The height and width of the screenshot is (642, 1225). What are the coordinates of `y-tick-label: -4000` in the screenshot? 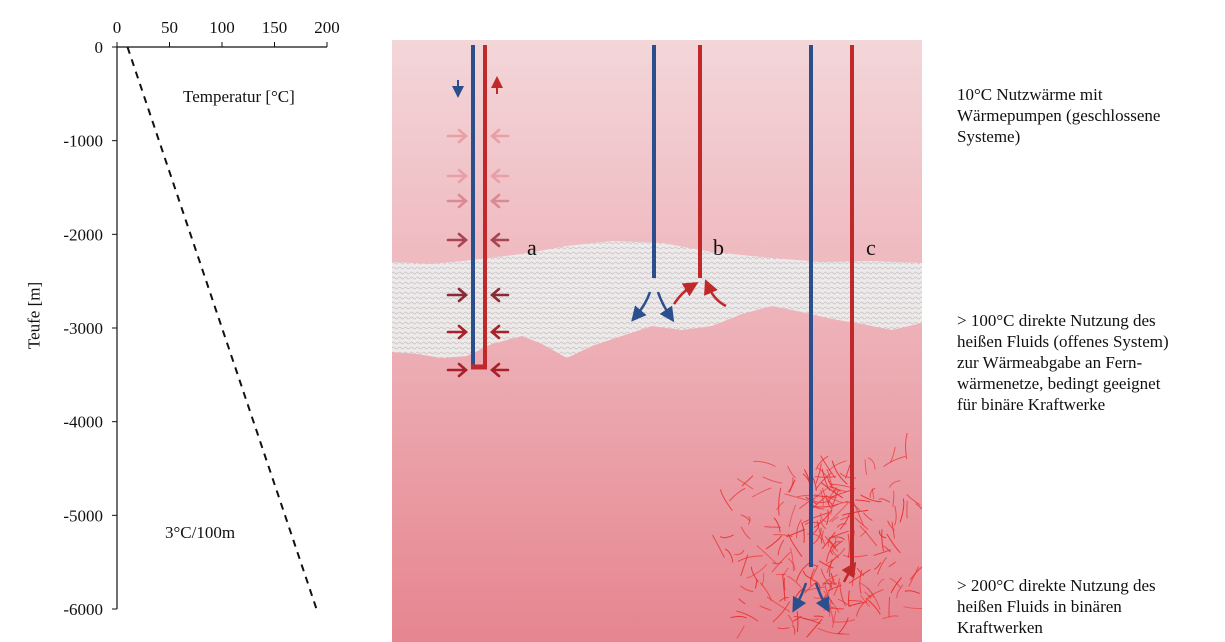 It's located at (83, 422).